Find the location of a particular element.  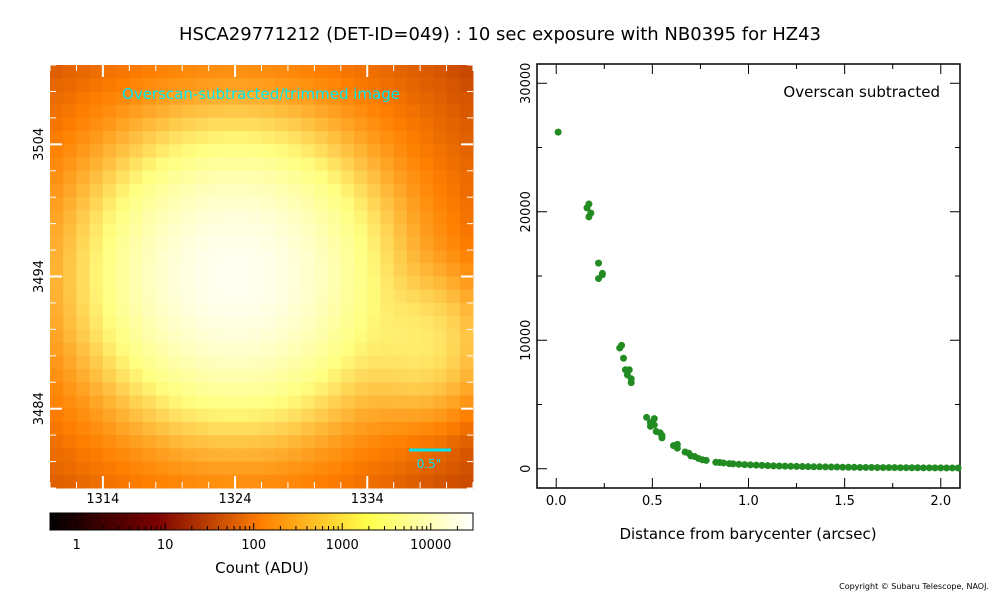

scatter-x-tick-label: 2.0 is located at coordinates (940, 501).